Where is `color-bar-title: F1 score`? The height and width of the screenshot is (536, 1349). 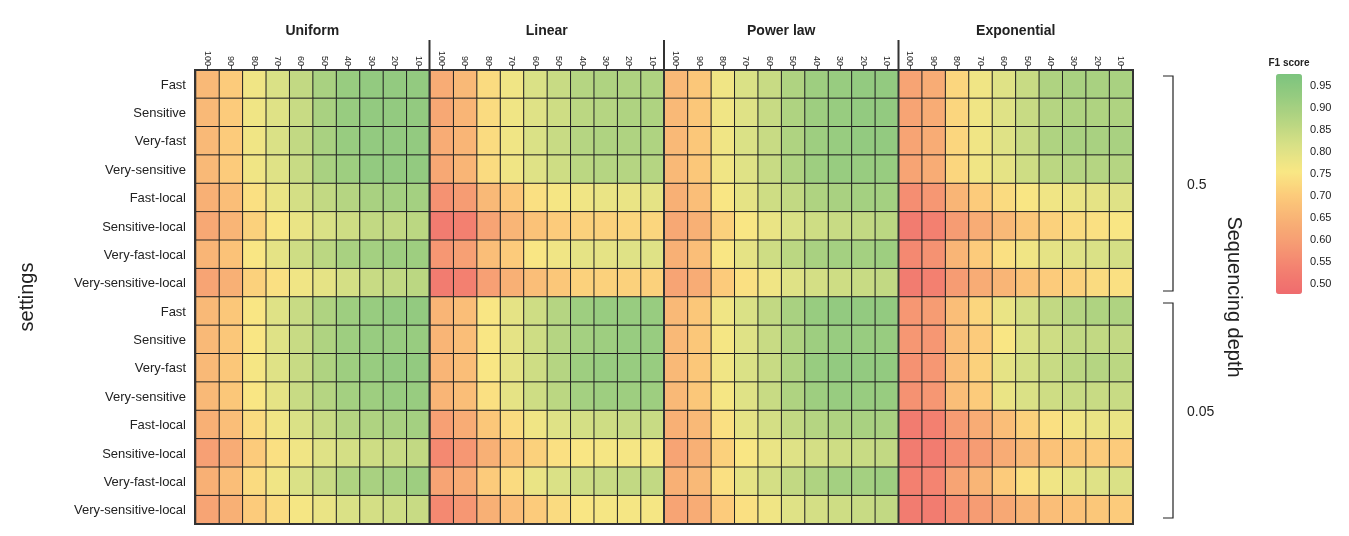
color-bar-title: F1 score is located at coordinates (1289, 62).